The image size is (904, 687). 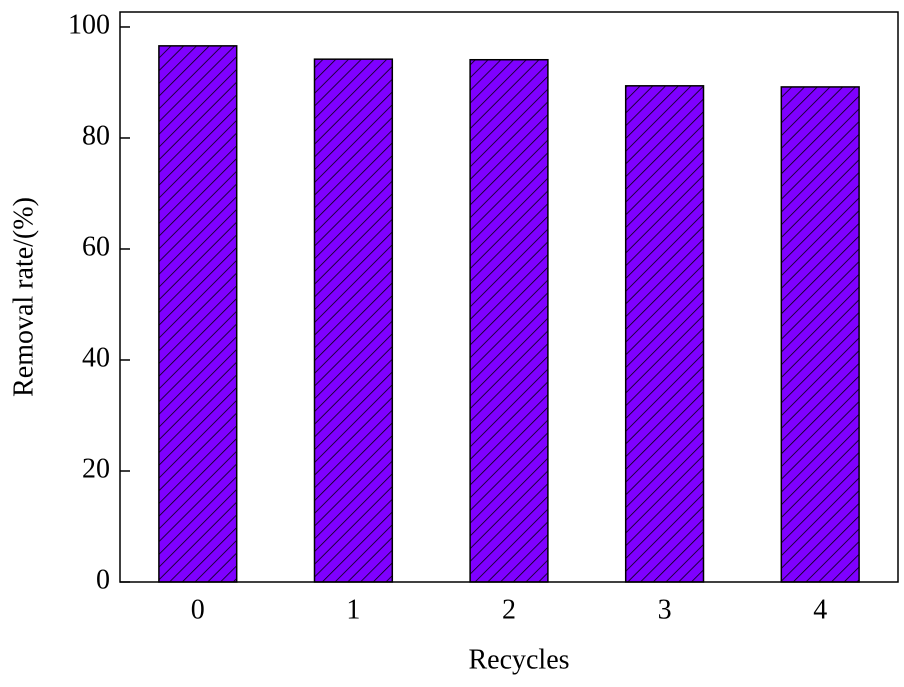 What do you see at coordinates (820, 609) in the screenshot?
I see `x-tick-label: 4` at bounding box center [820, 609].